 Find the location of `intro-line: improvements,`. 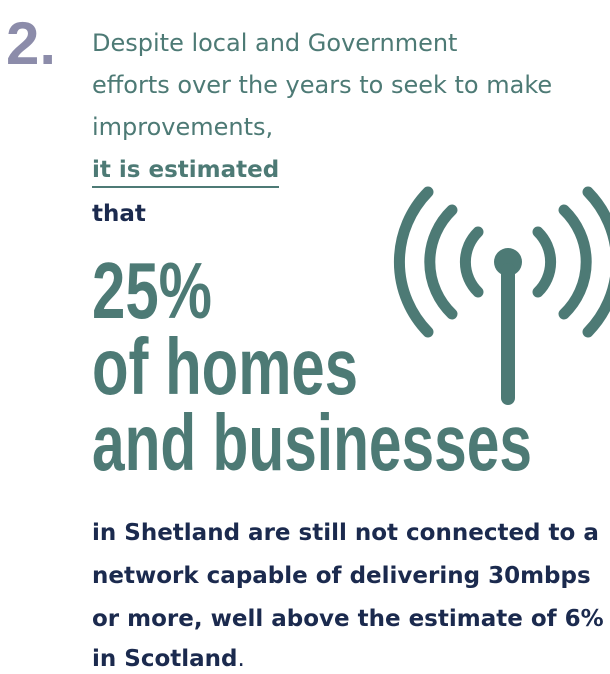

intro-line: improvements, is located at coordinates (183, 127).